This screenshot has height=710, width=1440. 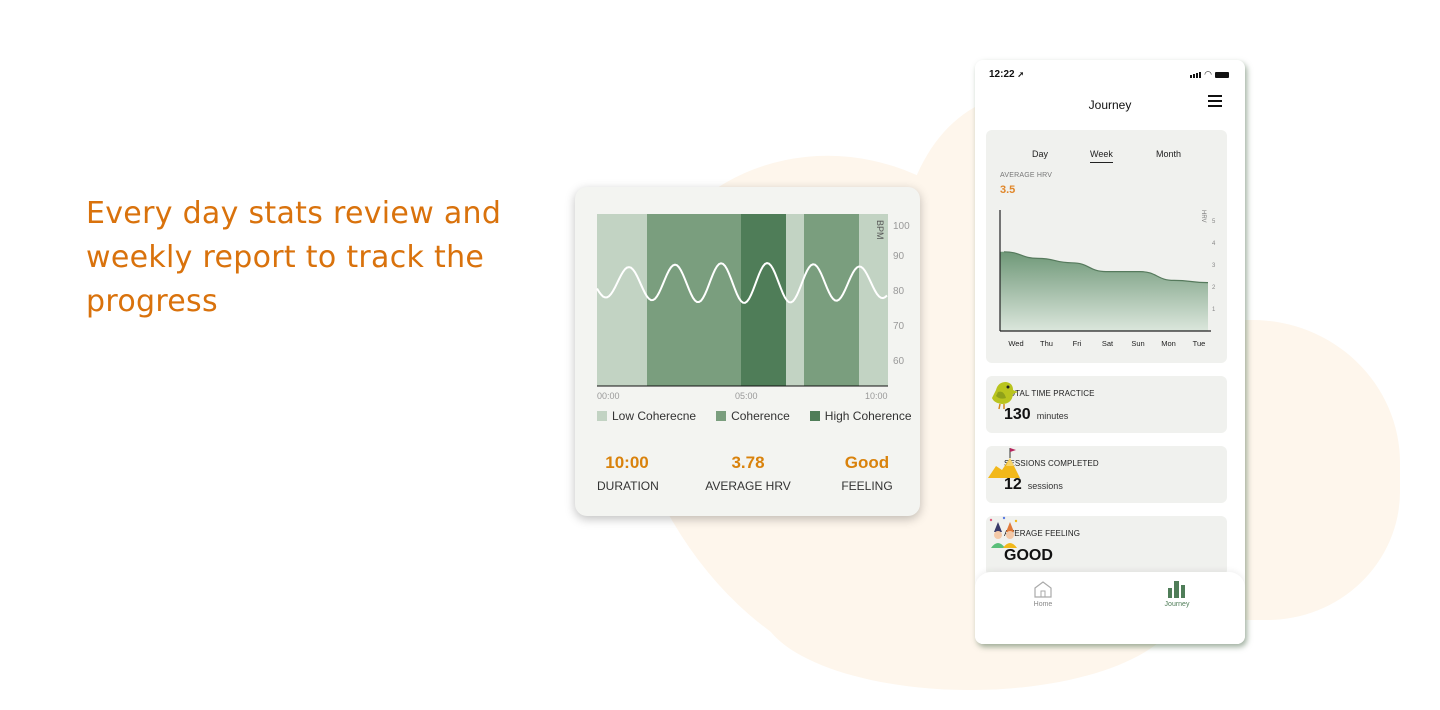 What do you see at coordinates (831, 300) in the screenshot?
I see `coherence-band` at bounding box center [831, 300].